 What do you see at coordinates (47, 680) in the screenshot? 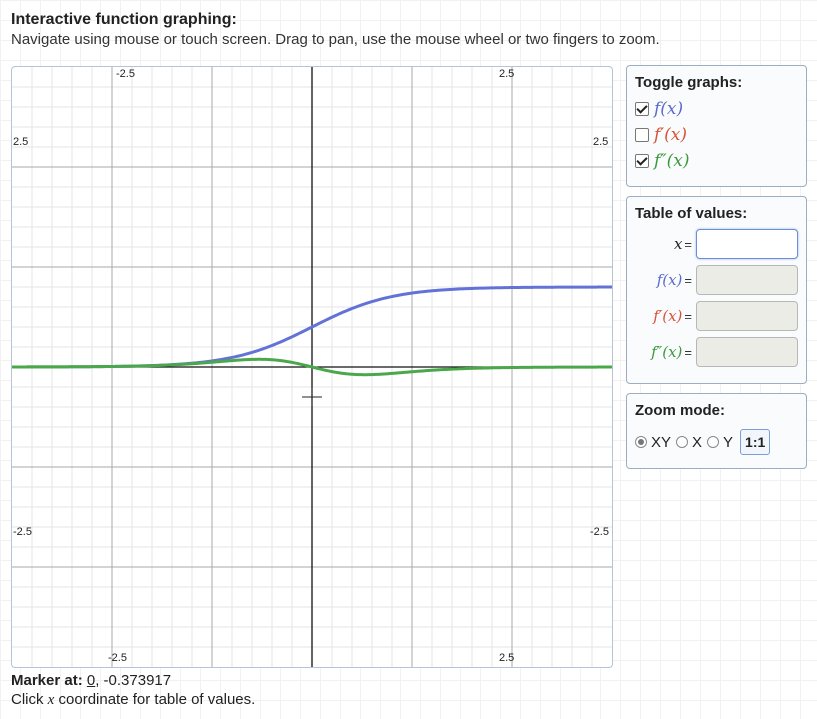
I see `marker-label: Marker at:` at bounding box center [47, 680].